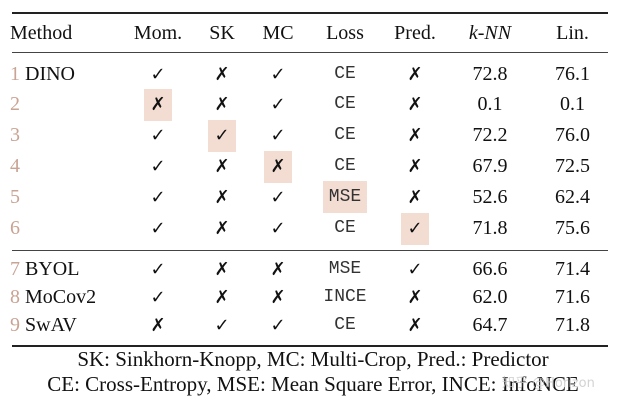  I want to click on knn-cell: 72.8, so click(490, 74).